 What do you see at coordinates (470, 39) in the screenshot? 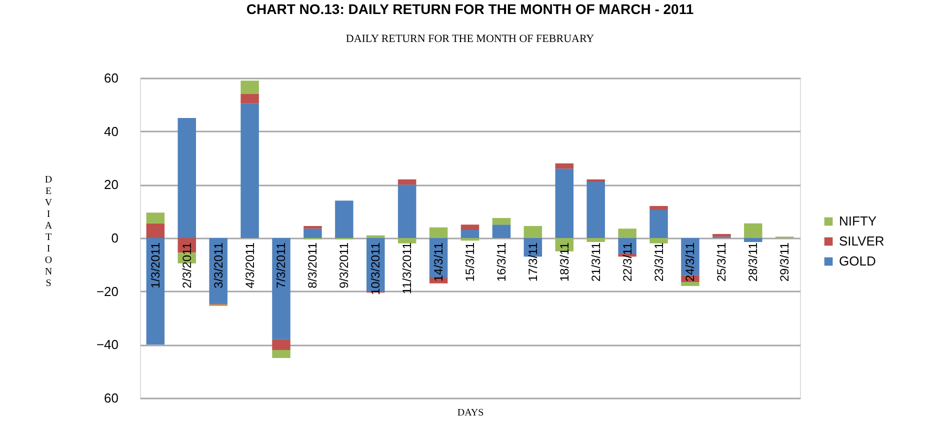
I see `chart-subtitle: DAILY RETURN FOR THE MONTH OF FEBRUARY` at bounding box center [470, 39].